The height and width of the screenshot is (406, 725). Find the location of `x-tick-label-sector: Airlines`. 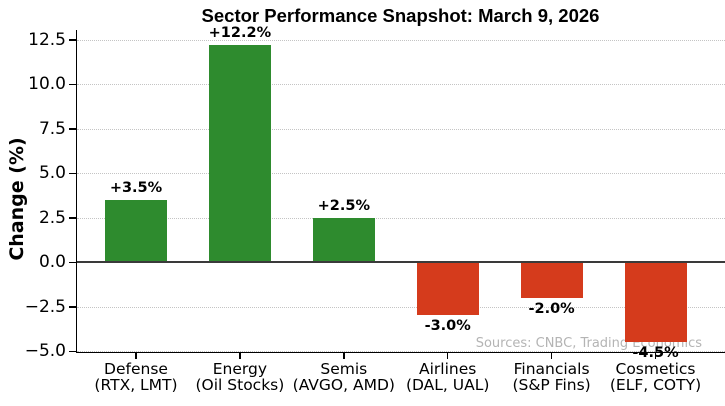

x-tick-label-sector: Airlines is located at coordinates (448, 369).